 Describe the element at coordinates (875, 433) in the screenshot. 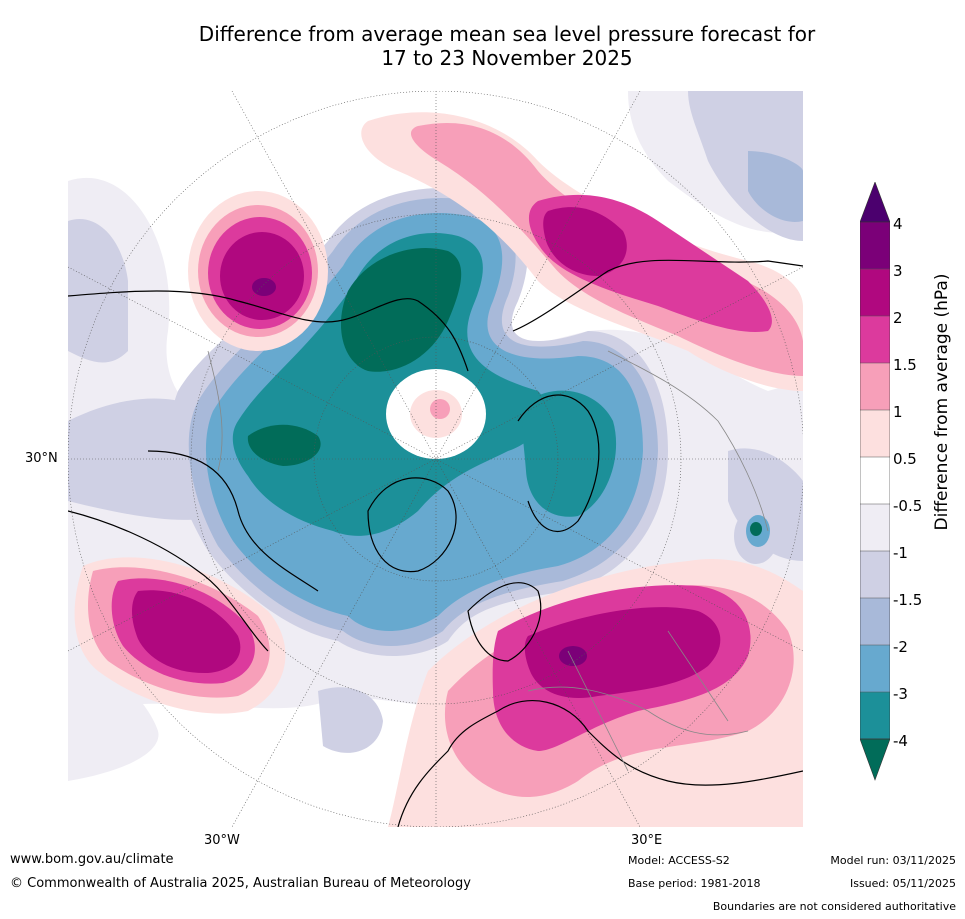

I see `colorbar-band-0.5-1` at that location.